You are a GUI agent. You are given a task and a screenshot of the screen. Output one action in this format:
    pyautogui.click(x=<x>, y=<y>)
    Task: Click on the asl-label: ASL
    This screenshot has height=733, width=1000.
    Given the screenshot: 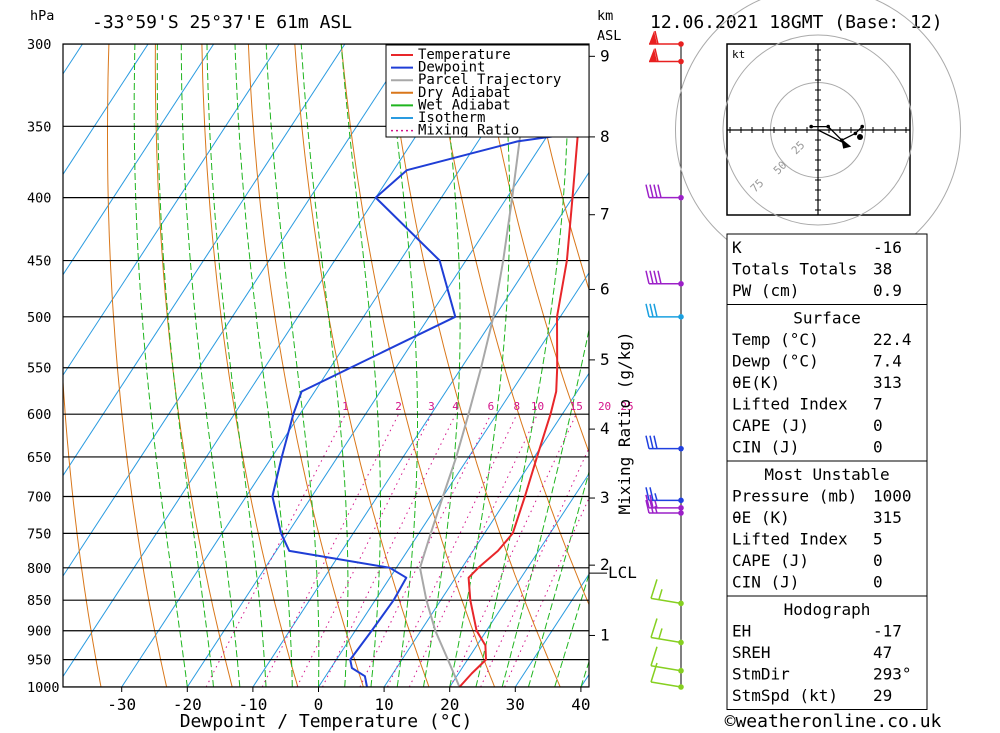 What is the action you would take?
    pyautogui.click(x=609, y=36)
    